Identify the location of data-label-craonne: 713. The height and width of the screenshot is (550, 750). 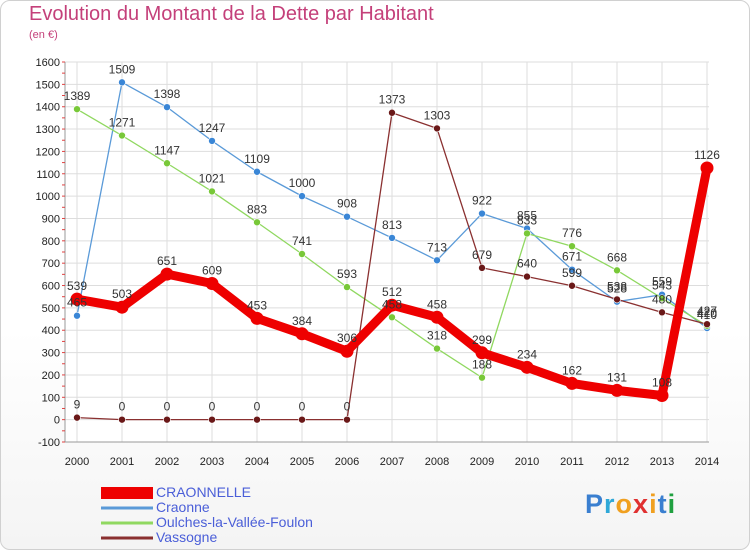
(437, 247).